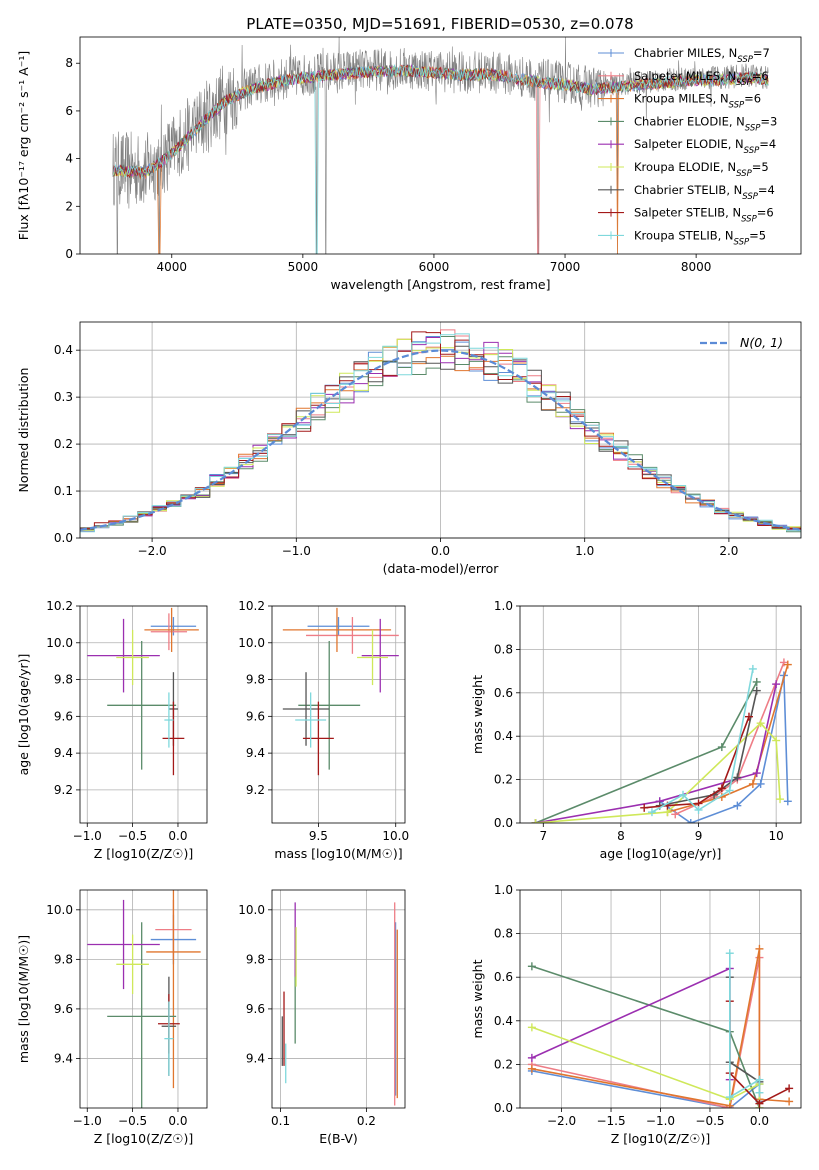  Describe the element at coordinates (132, 1121) in the screenshot. I see `x-tick-label: −0.5` at that location.